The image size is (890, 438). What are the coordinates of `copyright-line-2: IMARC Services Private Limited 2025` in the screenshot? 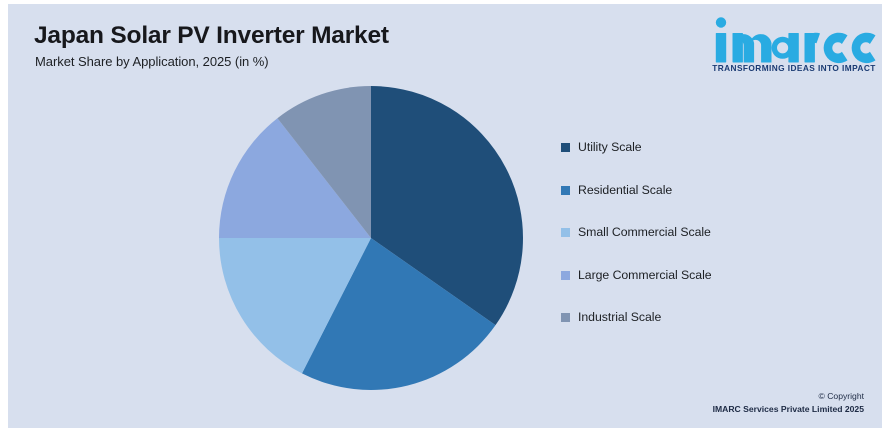 It's located at (788, 408).